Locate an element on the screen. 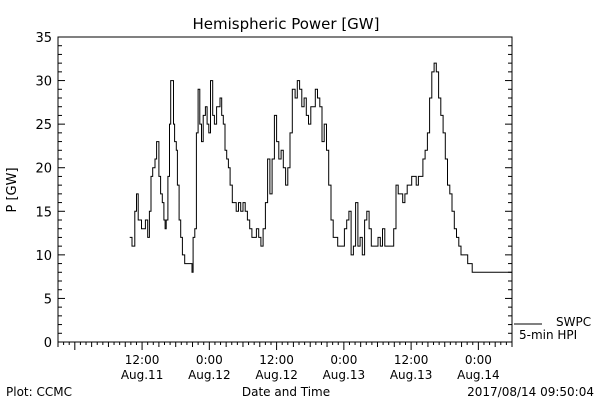 This screenshot has width=600, height=400. x-tick-date-label: Aug.14 is located at coordinates (478, 375).